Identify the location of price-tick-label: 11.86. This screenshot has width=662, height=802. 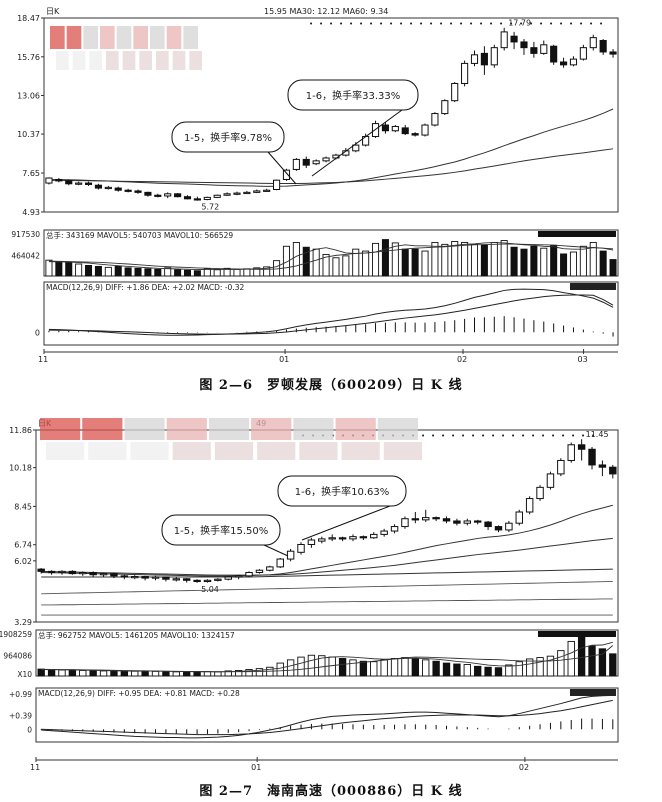
(20, 430).